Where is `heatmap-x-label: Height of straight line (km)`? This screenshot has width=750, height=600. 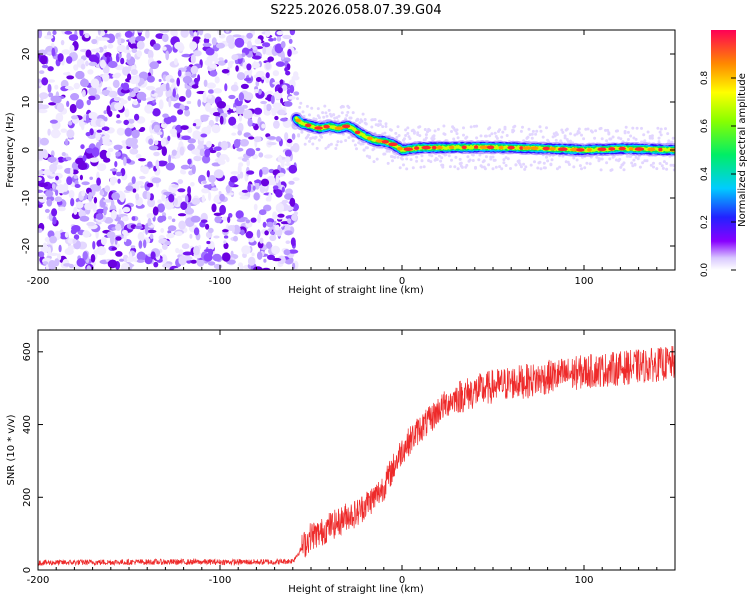 heatmap-x-label: Height of straight line (km) is located at coordinates (356, 290).